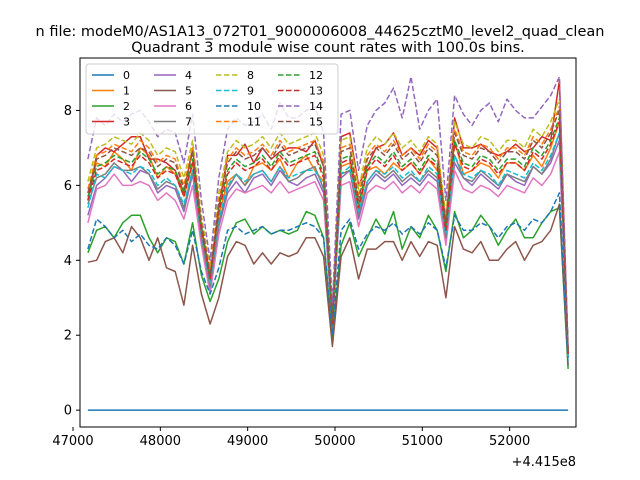 Image resolution: width=640 pixels, height=480 pixels. What do you see at coordinates (126, 122) in the screenshot?
I see `legend-label-3: 3` at bounding box center [126, 122].